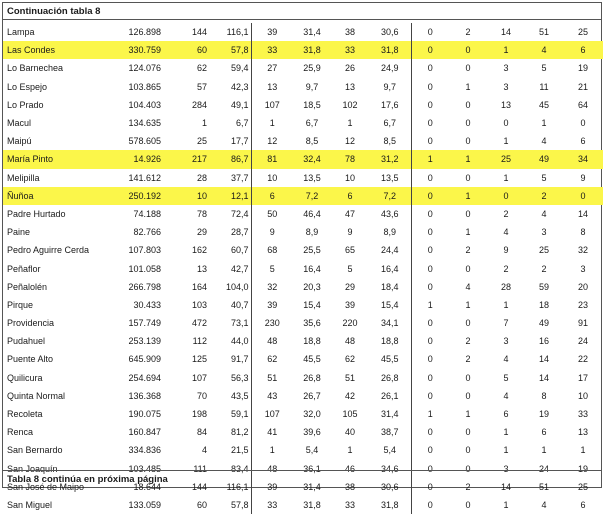 This screenshot has width=606, height=514. I want to click on table-row: Pirque 30.433 103 40,7 39 15,4 39 15,4 1 1 1 18 23, so click(303, 304).